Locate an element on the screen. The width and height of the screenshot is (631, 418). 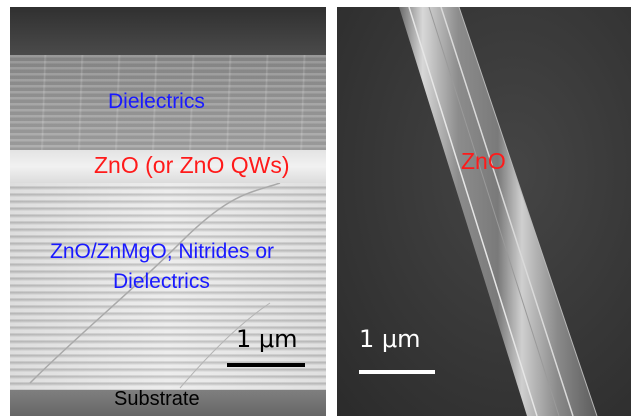
dielectric-texture is located at coordinates (168, 102).